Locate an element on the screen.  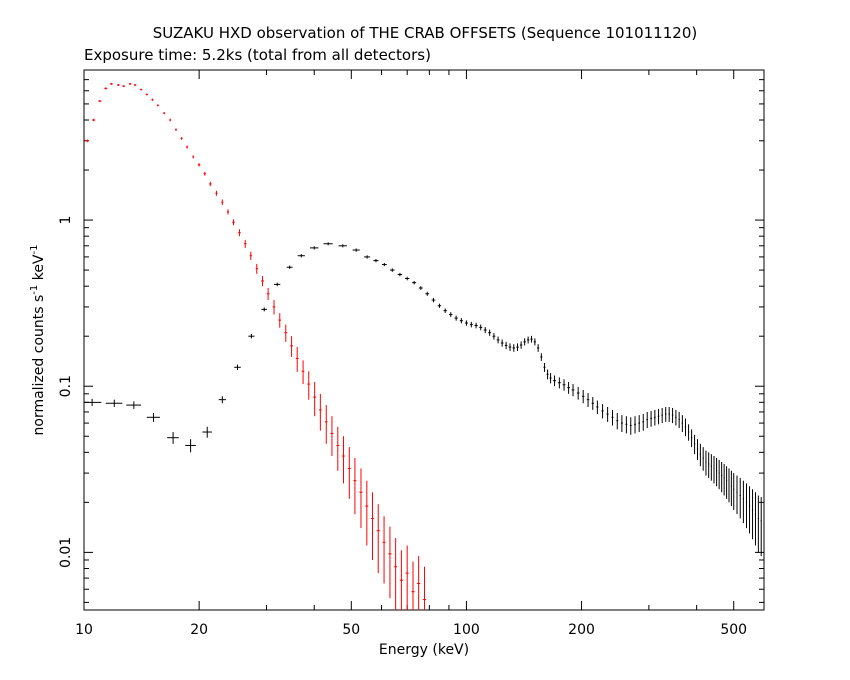
x-tick-label: 500 is located at coordinates (733, 630).